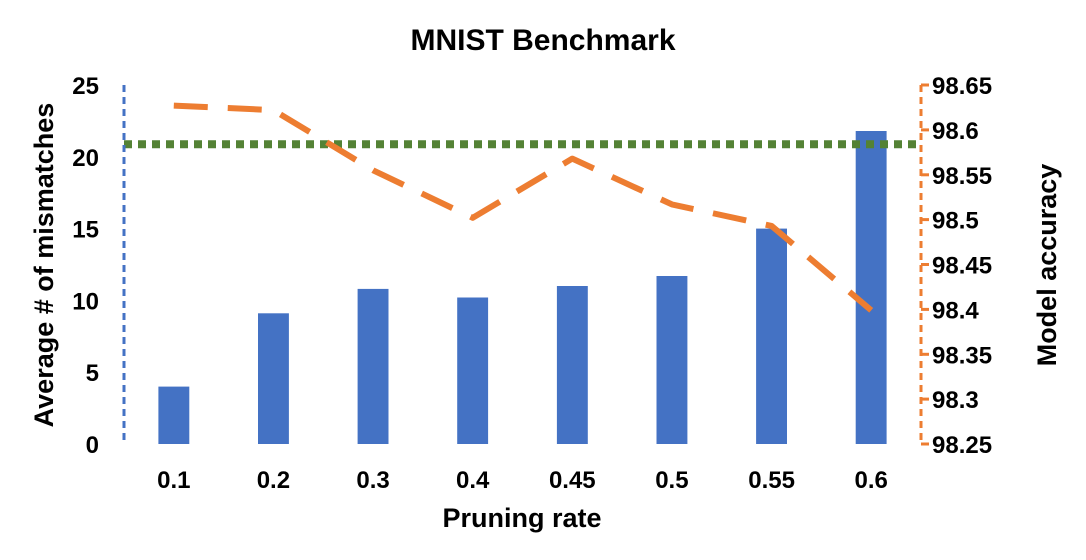 This screenshot has height=560, width=1086. What do you see at coordinates (273, 378) in the screenshot?
I see `bar-0.2` at bounding box center [273, 378].